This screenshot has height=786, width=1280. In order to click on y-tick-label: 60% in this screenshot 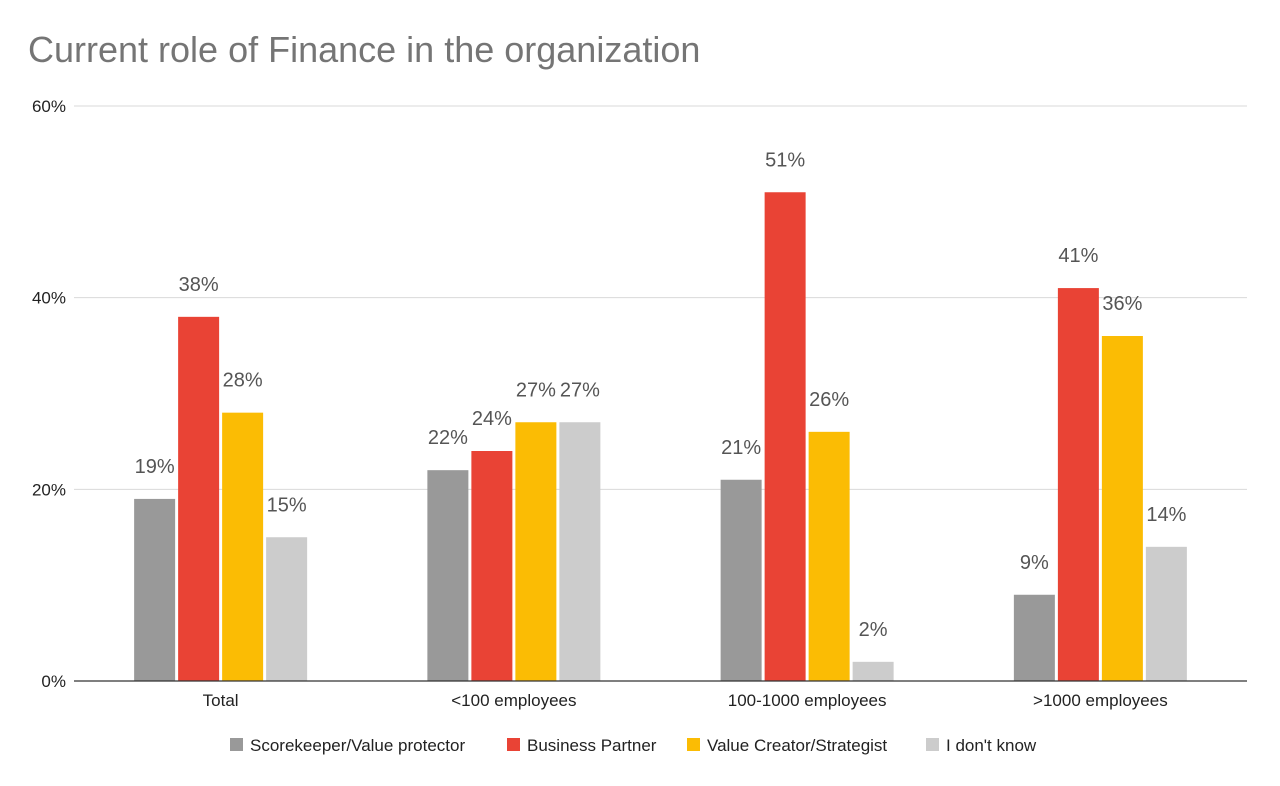, I will do `click(49, 106)`.